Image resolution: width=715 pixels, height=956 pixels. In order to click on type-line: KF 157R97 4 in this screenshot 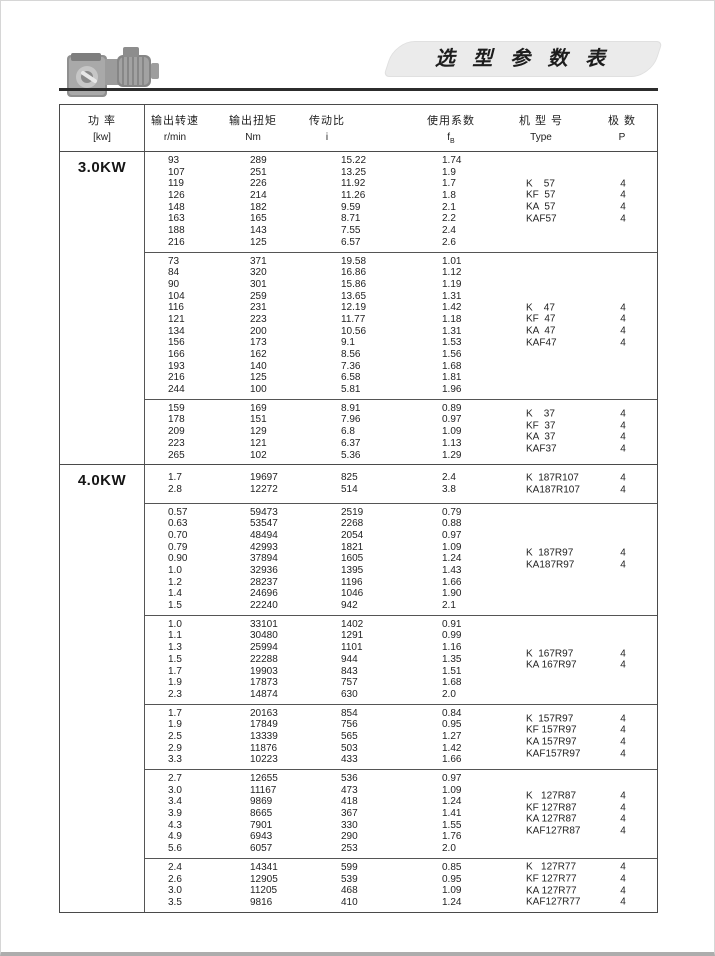, I will do `click(591, 731)`.